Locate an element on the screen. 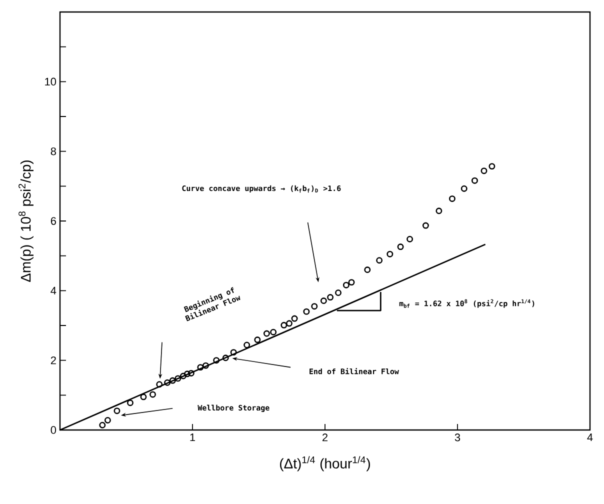 Image resolution: width=604 pixels, height=504 pixels. x-tick-label: 4 is located at coordinates (590, 438).